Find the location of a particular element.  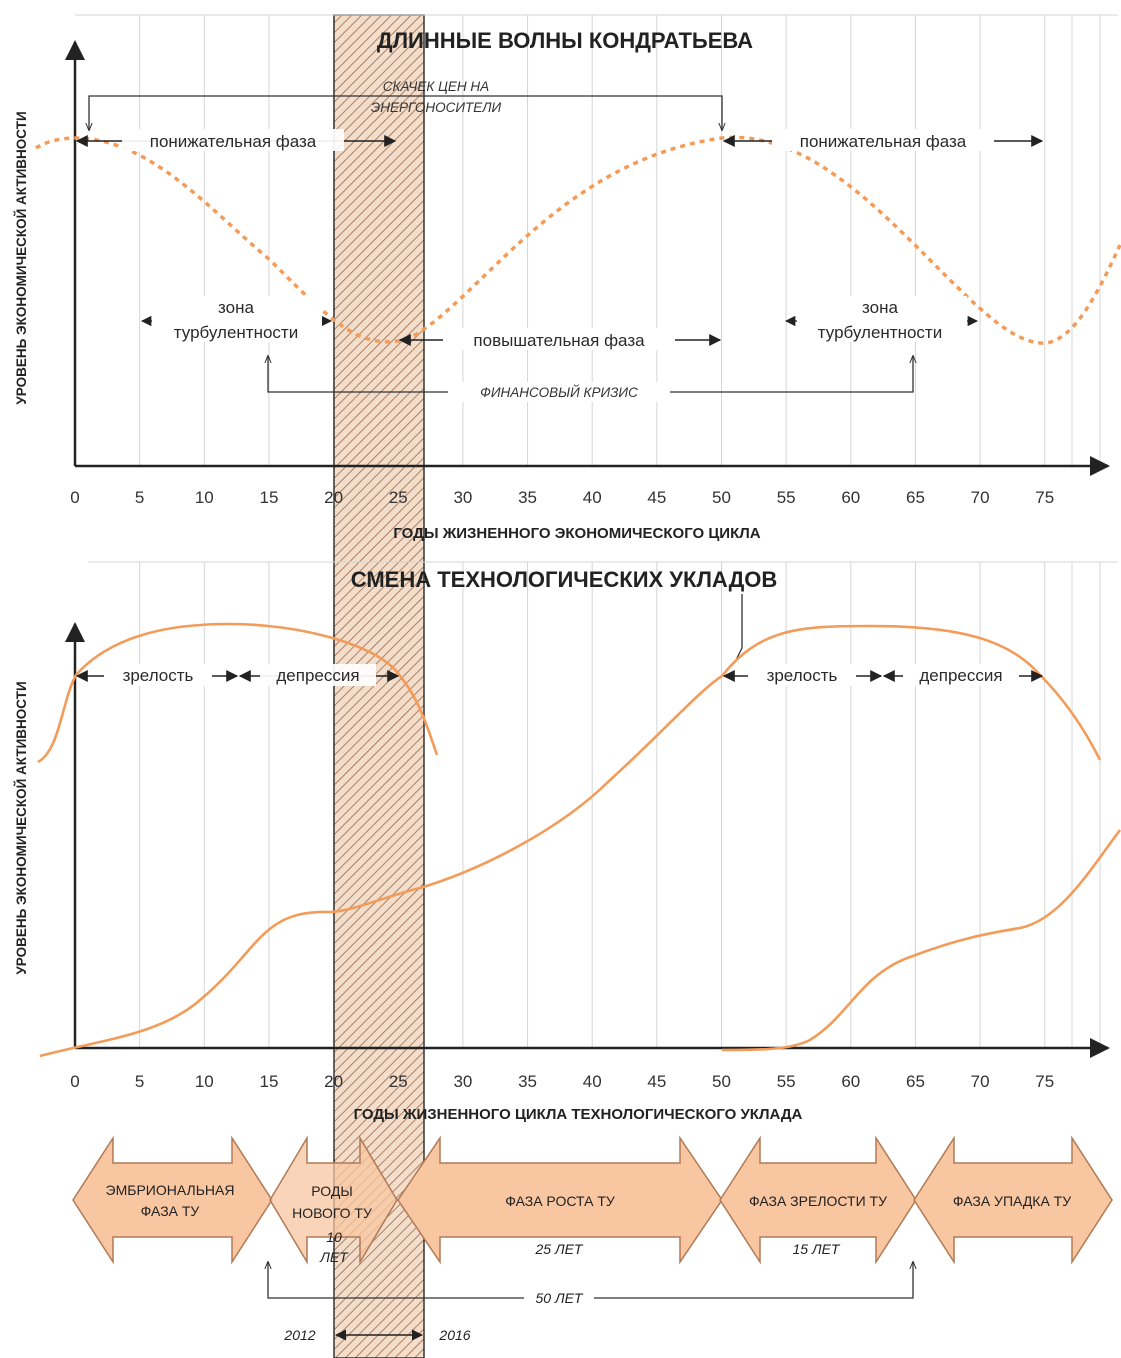

phase-arrow-embryonic is located at coordinates (172, 1200).